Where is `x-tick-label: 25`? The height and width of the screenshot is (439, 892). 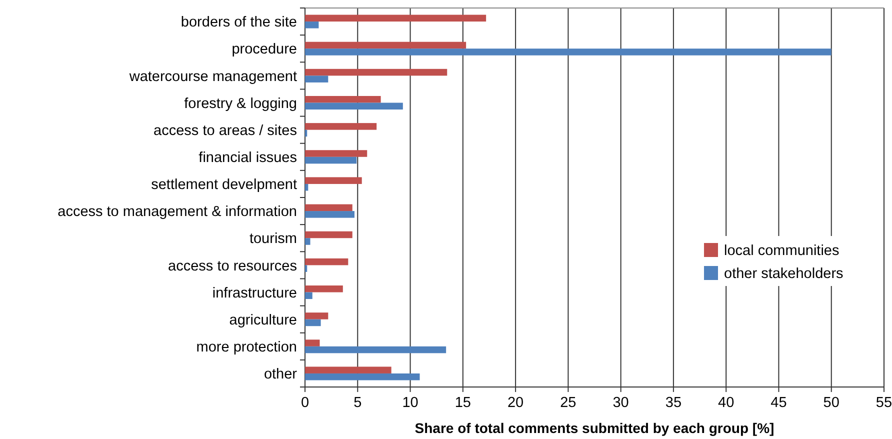 x-tick-label: 25 is located at coordinates (568, 403).